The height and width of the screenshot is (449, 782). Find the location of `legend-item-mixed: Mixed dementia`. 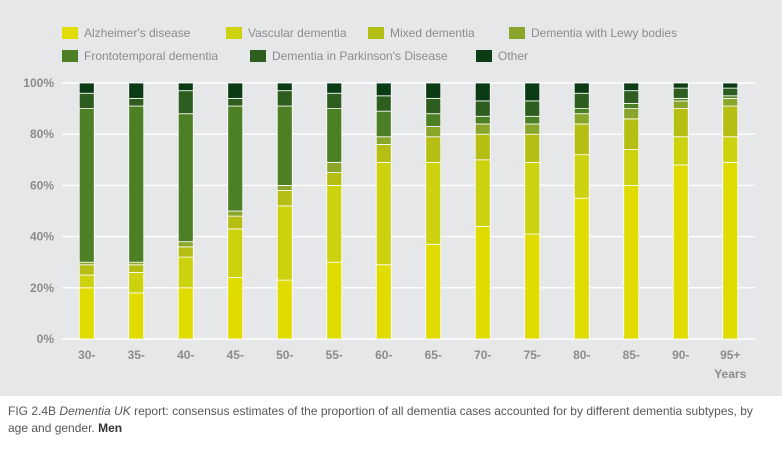

legend-item-mixed: Mixed dementia is located at coordinates (421, 33).